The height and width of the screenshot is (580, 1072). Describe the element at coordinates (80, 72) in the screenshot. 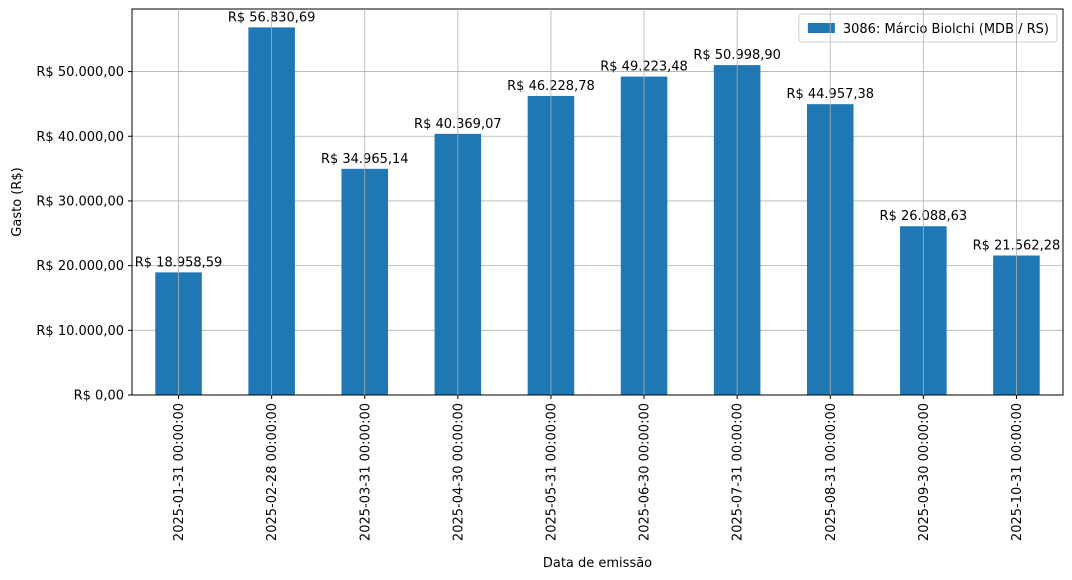

I see `y-tick-label: R$ 50.000,00` at that location.